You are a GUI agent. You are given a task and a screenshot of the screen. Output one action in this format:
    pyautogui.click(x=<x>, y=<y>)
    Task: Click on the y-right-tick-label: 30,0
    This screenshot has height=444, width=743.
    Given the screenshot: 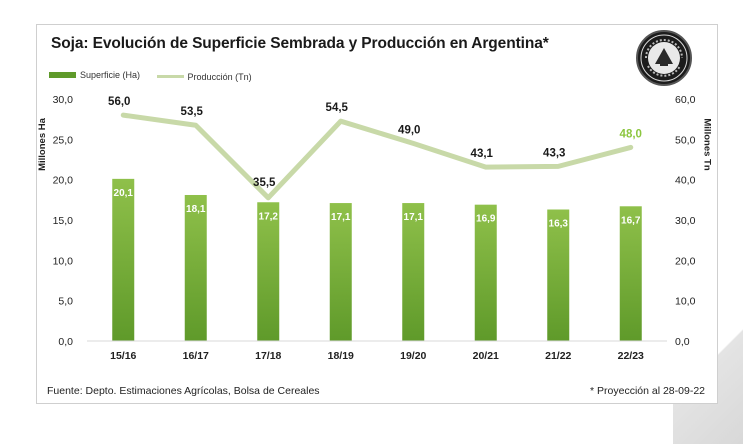 What is the action you would take?
    pyautogui.click(x=685, y=221)
    